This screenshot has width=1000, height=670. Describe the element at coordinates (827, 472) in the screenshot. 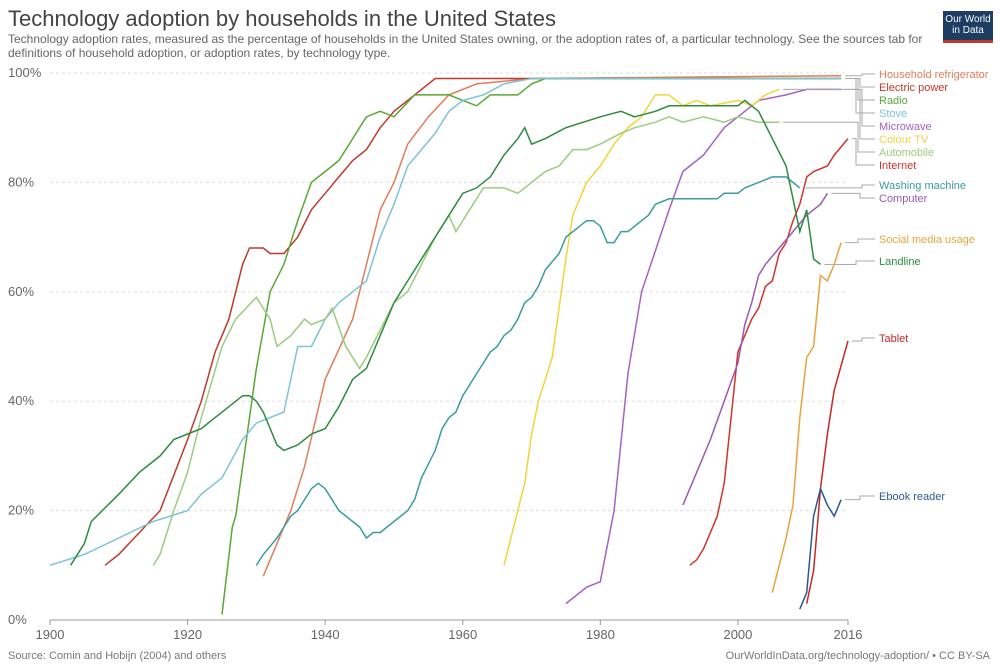

I see `series-line-tablet` at that location.